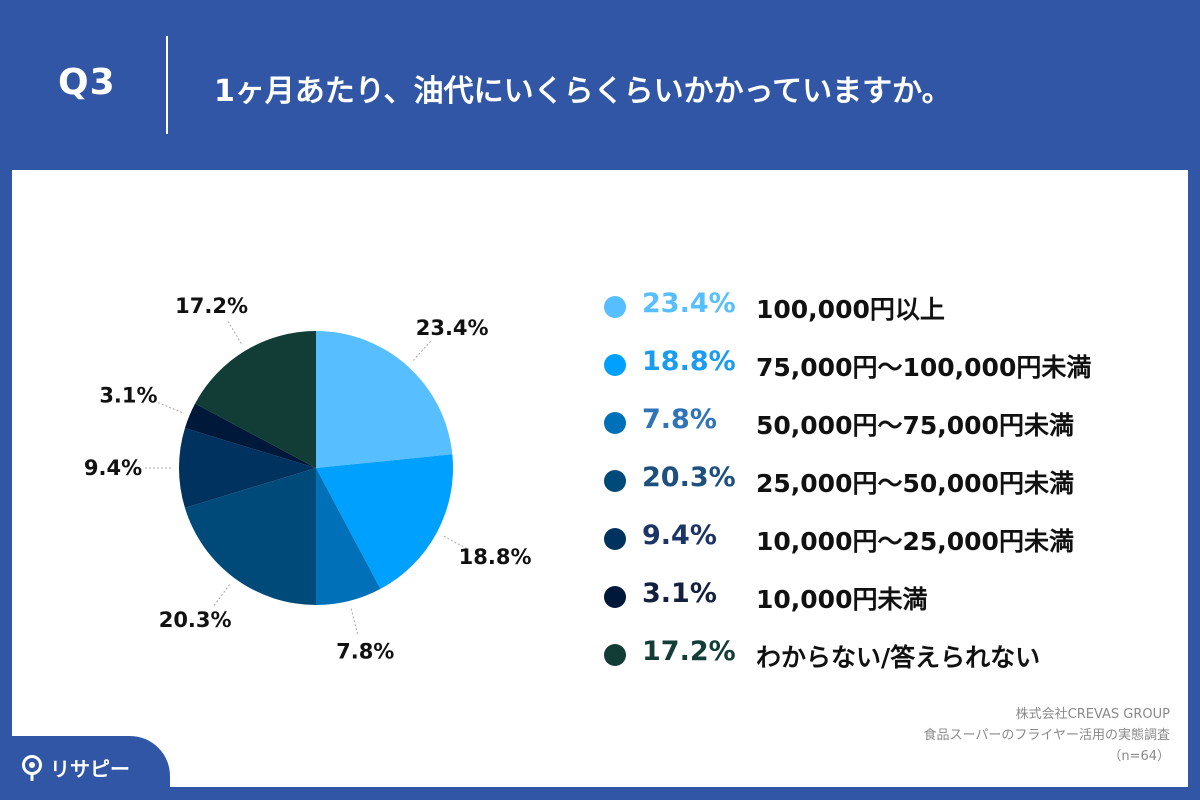  What do you see at coordinates (167, 85) in the screenshot?
I see `header-divider` at bounding box center [167, 85].